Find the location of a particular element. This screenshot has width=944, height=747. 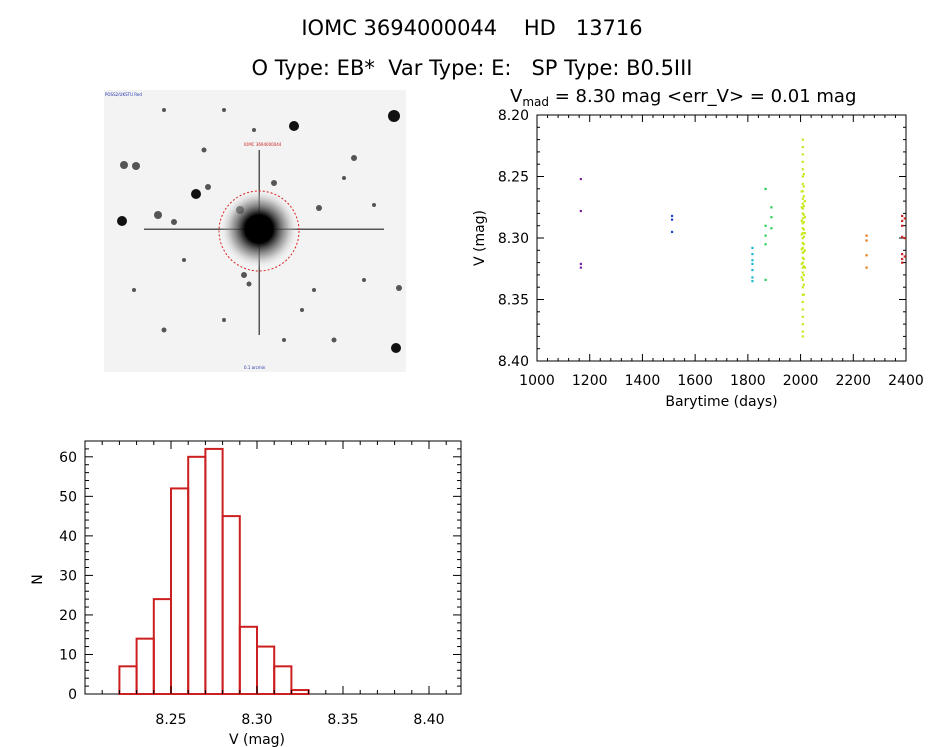

lc-x-tick-label: 1800 is located at coordinates (748, 381).